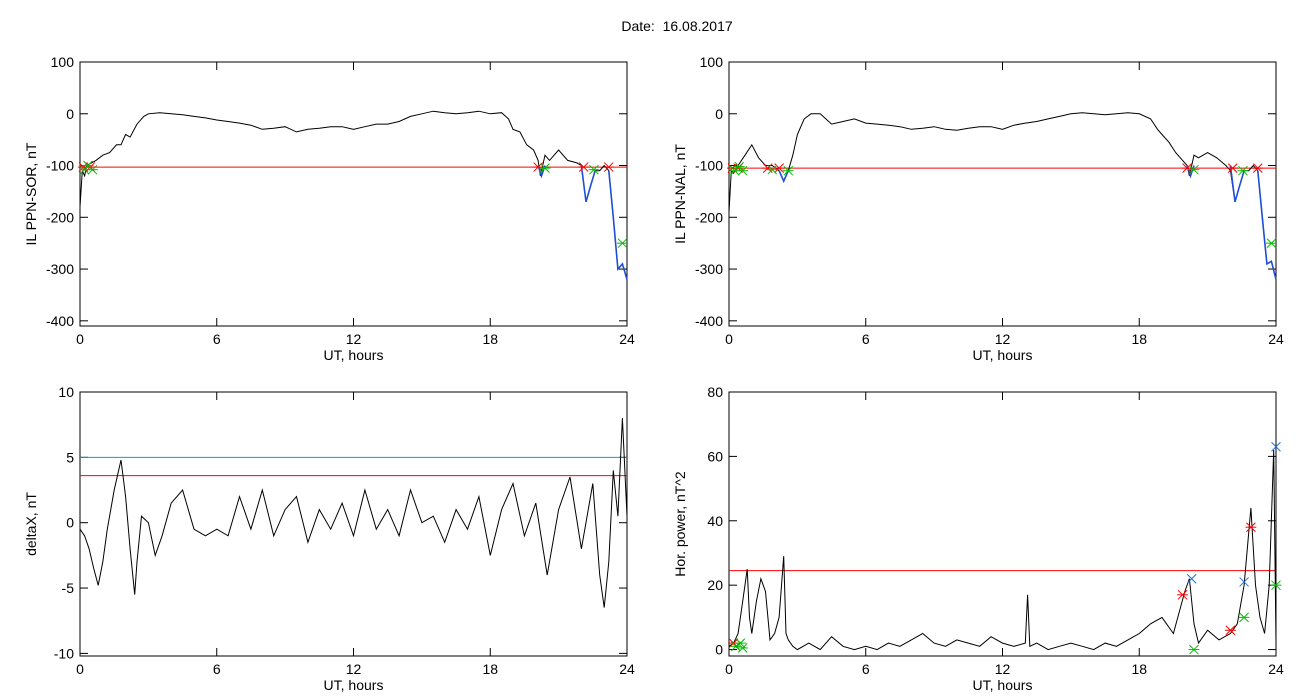  What do you see at coordinates (70, 457) in the screenshot?
I see `y-tick-label: 5` at bounding box center [70, 457].